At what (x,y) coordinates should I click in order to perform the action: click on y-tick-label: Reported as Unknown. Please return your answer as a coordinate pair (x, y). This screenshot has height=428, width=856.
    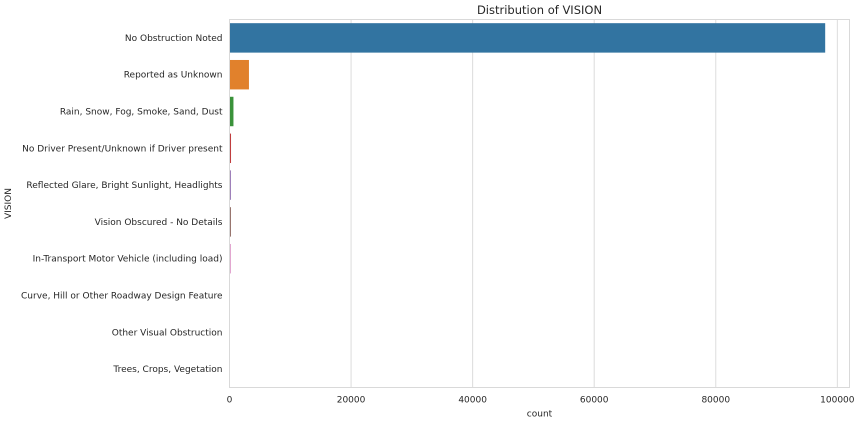
    Looking at the image, I should click on (173, 76).